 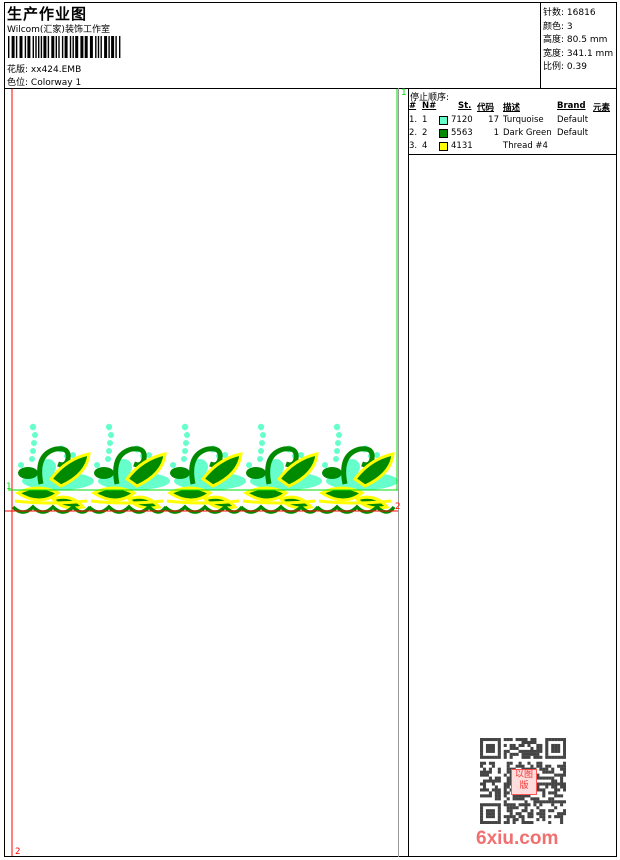 What do you see at coordinates (462, 133) in the screenshot?
I see `row-st: 5563` at bounding box center [462, 133].